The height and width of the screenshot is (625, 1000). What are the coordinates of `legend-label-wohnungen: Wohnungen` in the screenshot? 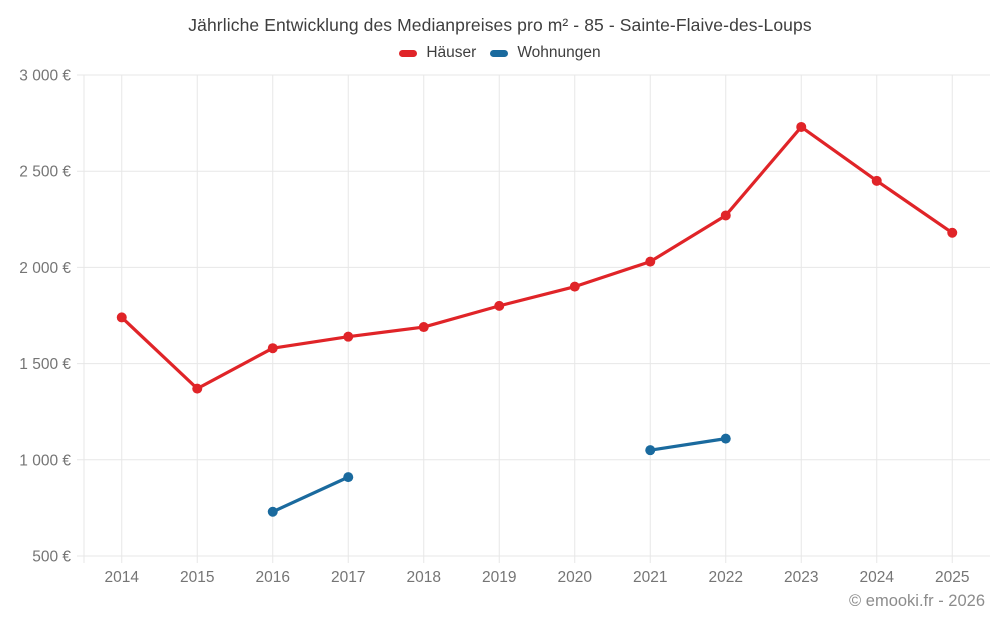 It's located at (559, 52).